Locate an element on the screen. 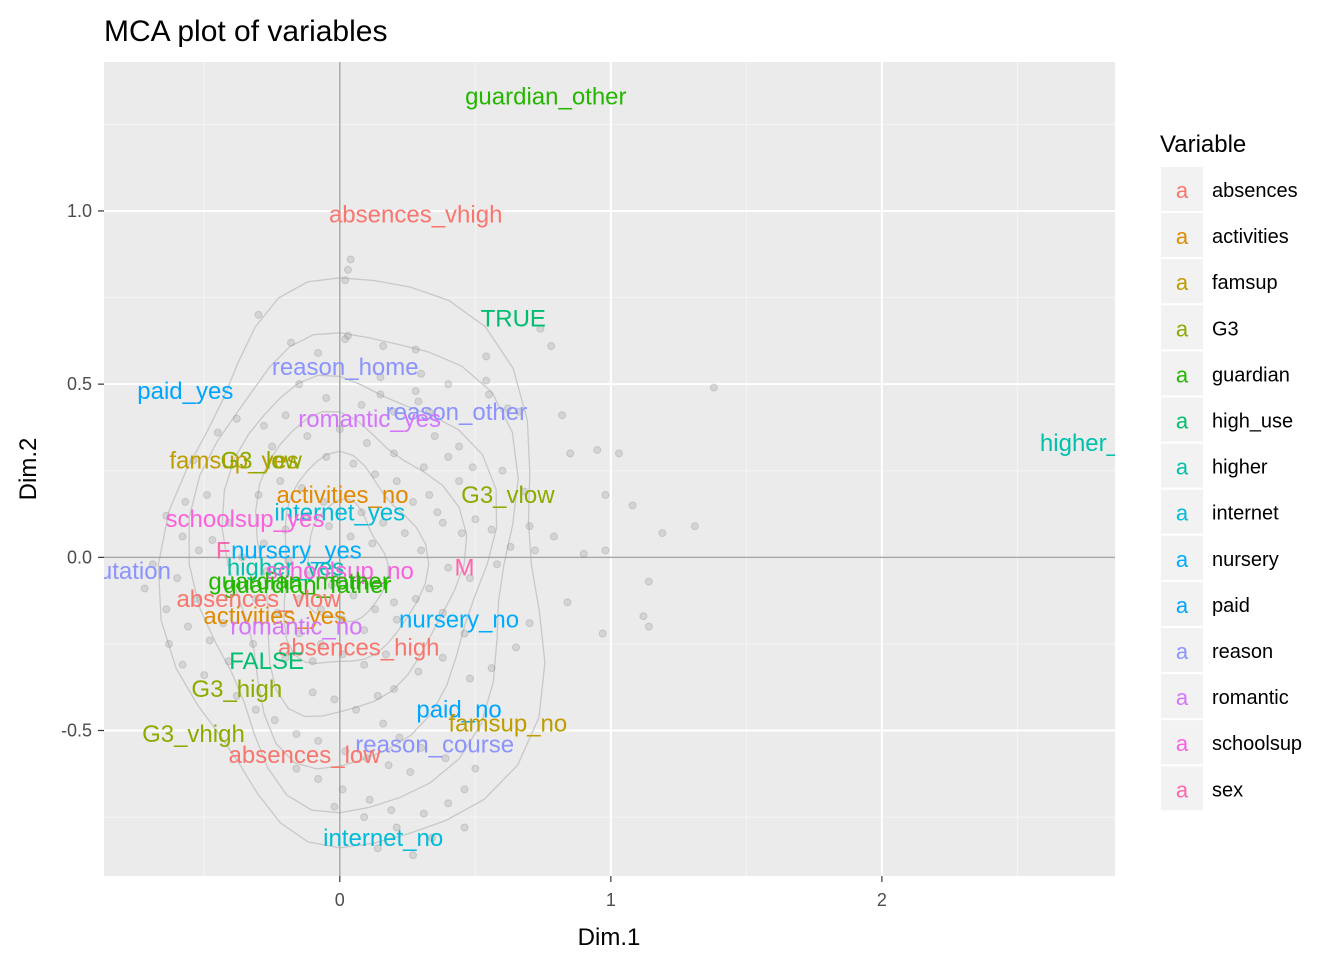 This screenshot has height=960, width=1344. category-label: nursery_yes is located at coordinates (296, 550).